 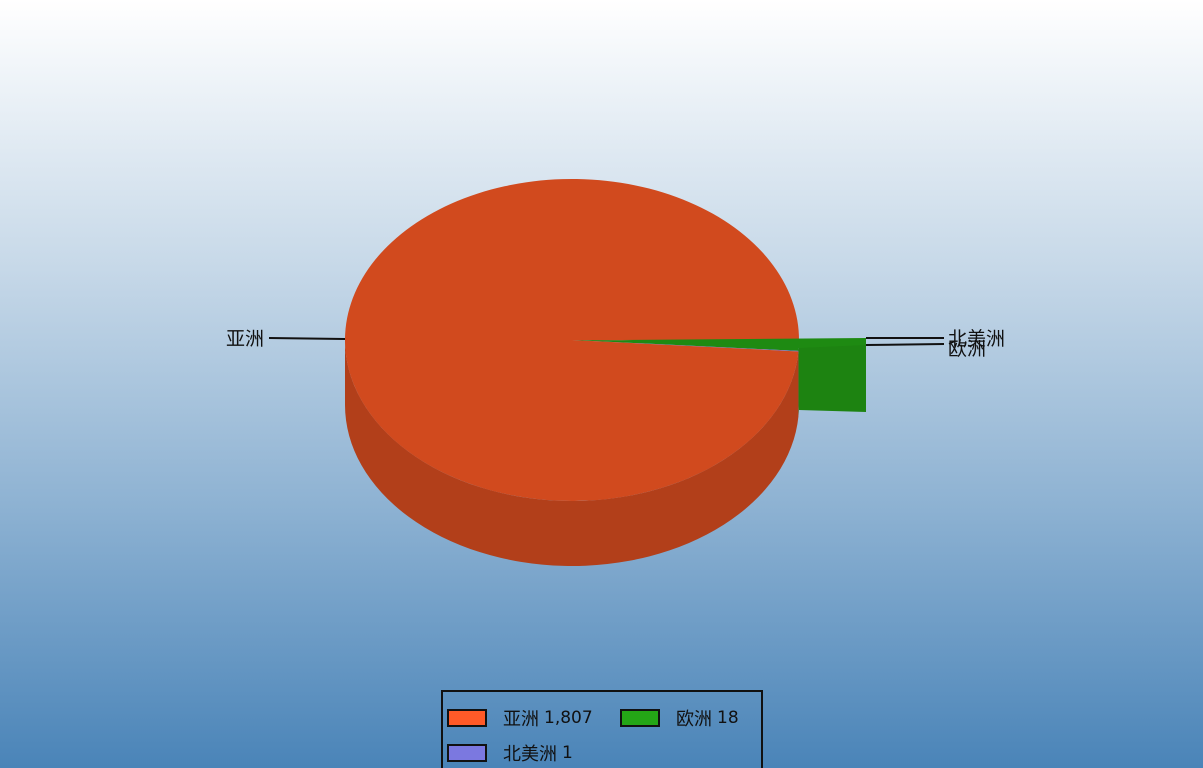 I want to click on legend-value-asia: 1,807, so click(x=568, y=718).